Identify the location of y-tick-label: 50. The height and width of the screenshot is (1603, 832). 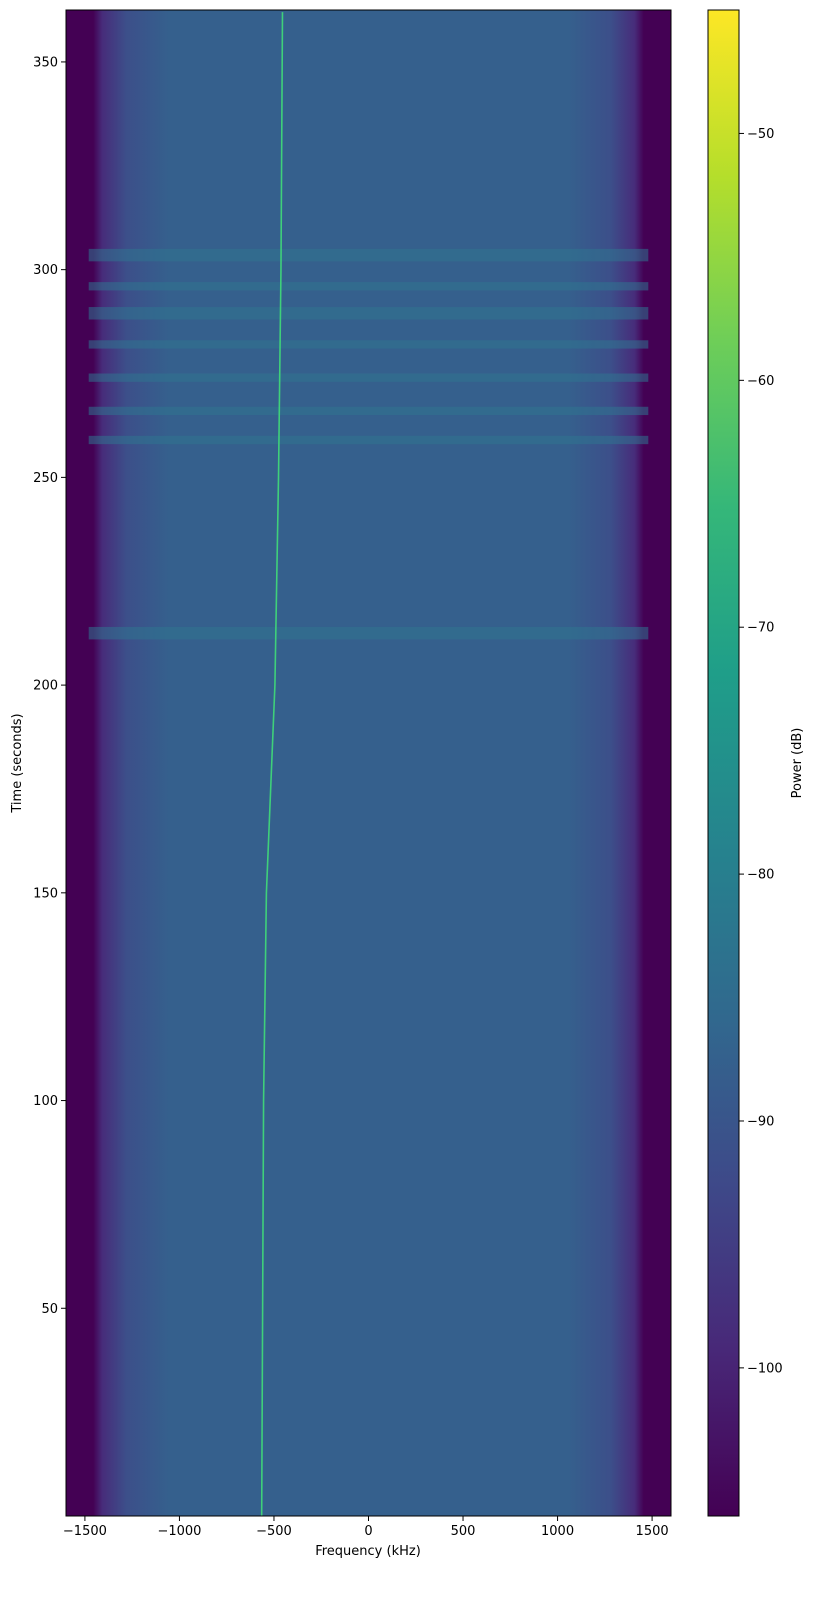
(49, 1309).